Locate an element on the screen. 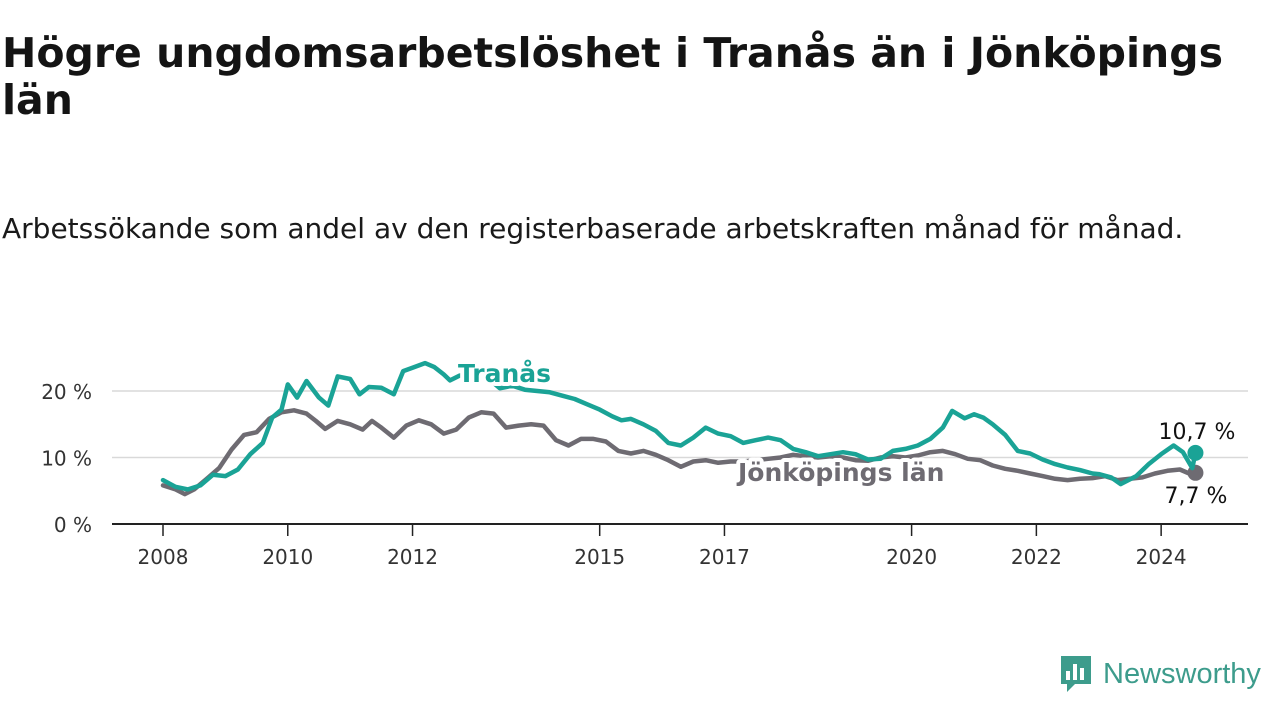  series-label-tranas-text: Tranås is located at coordinates (504, 373).